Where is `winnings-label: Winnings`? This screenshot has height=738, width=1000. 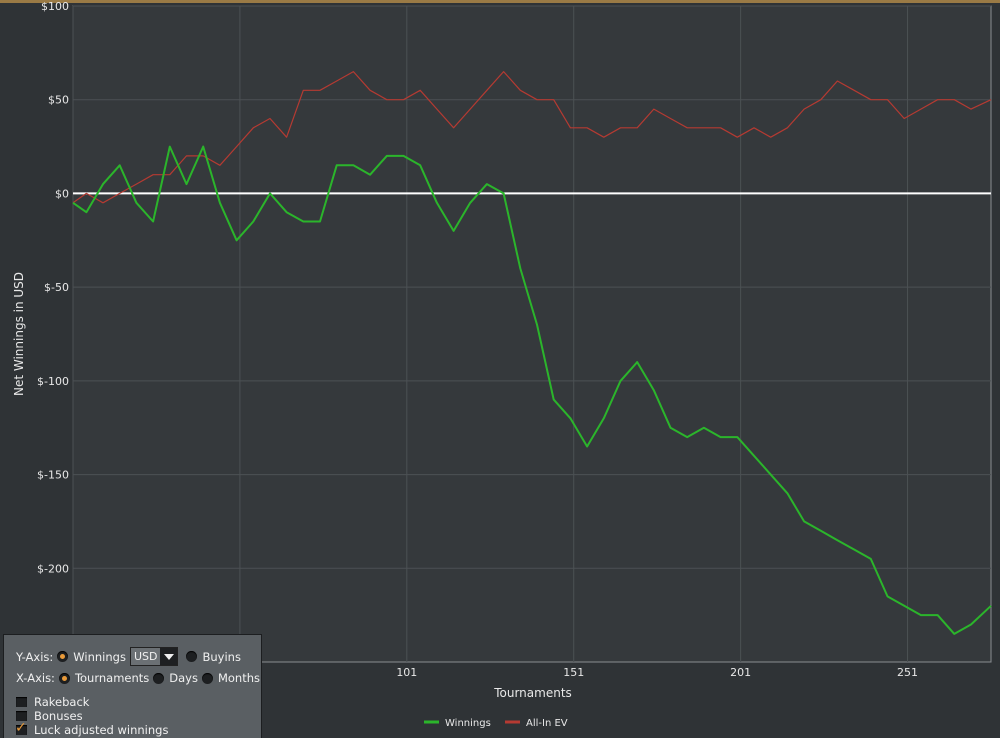
winnings-label: Winnings is located at coordinates (99, 656).